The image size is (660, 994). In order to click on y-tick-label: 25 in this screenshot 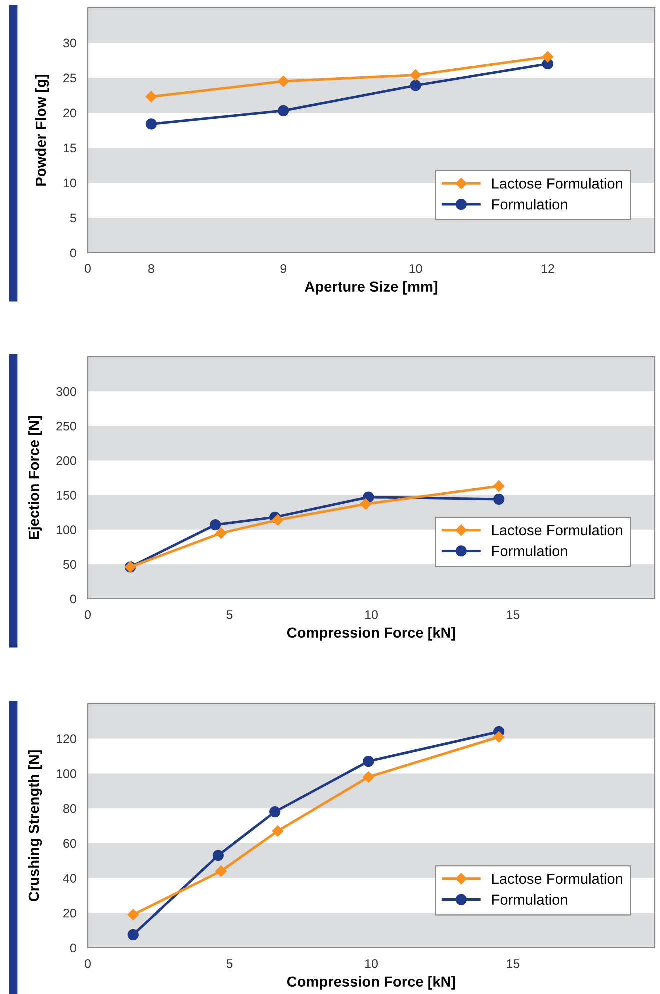, I will do `click(70, 78)`.